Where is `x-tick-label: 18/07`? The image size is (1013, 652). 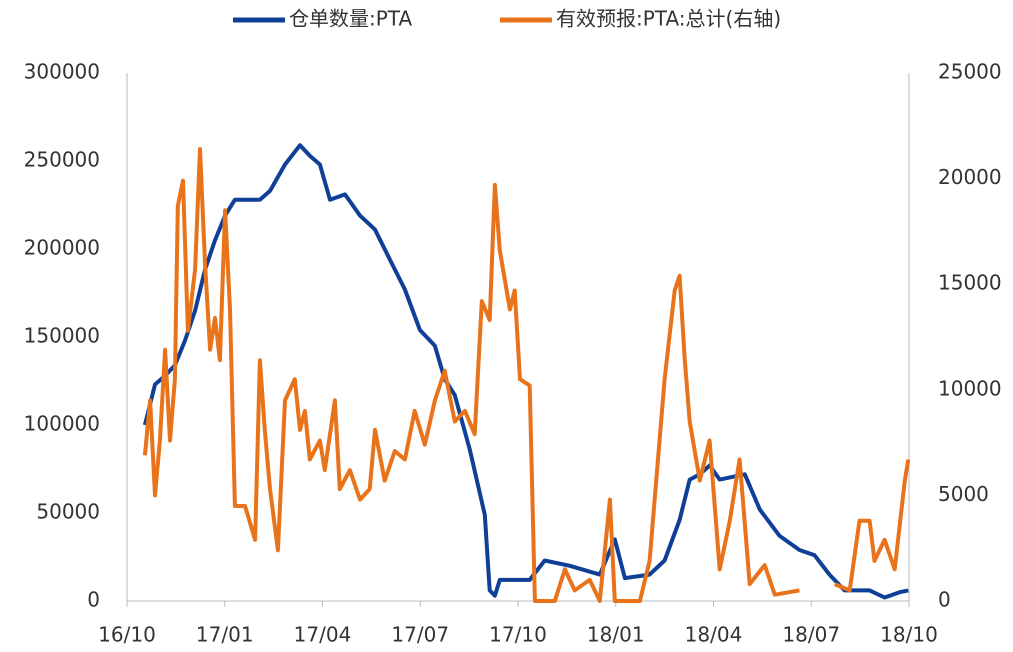
x-tick-label: 18/07 is located at coordinates (811, 635).